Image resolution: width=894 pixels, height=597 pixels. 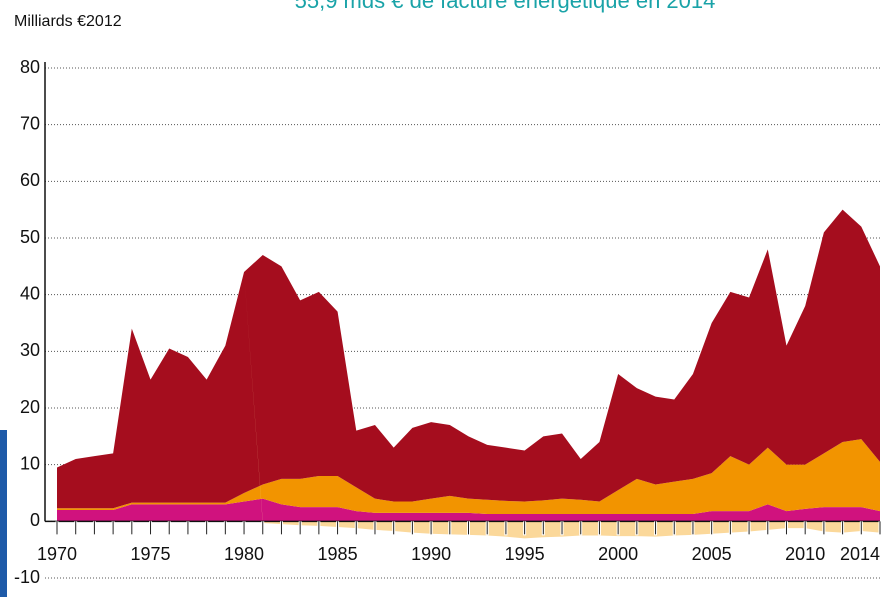 I want to click on x-tick-label: 1980, so click(x=244, y=554).